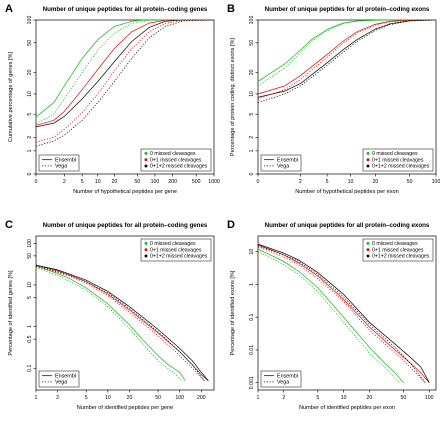 The width and height of the screenshot is (440, 432). Describe the element at coordinates (196, 182) in the screenshot. I see `x-tick-label: 500` at that location.